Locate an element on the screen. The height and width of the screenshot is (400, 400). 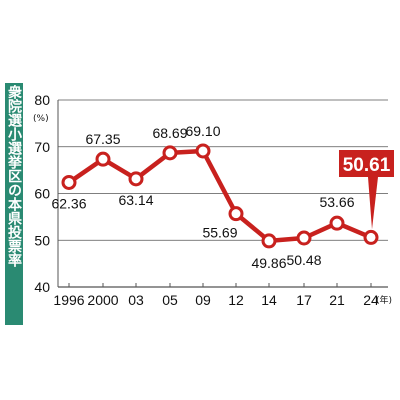
x-tick-label-2000: 2000 is located at coordinates (102, 300).